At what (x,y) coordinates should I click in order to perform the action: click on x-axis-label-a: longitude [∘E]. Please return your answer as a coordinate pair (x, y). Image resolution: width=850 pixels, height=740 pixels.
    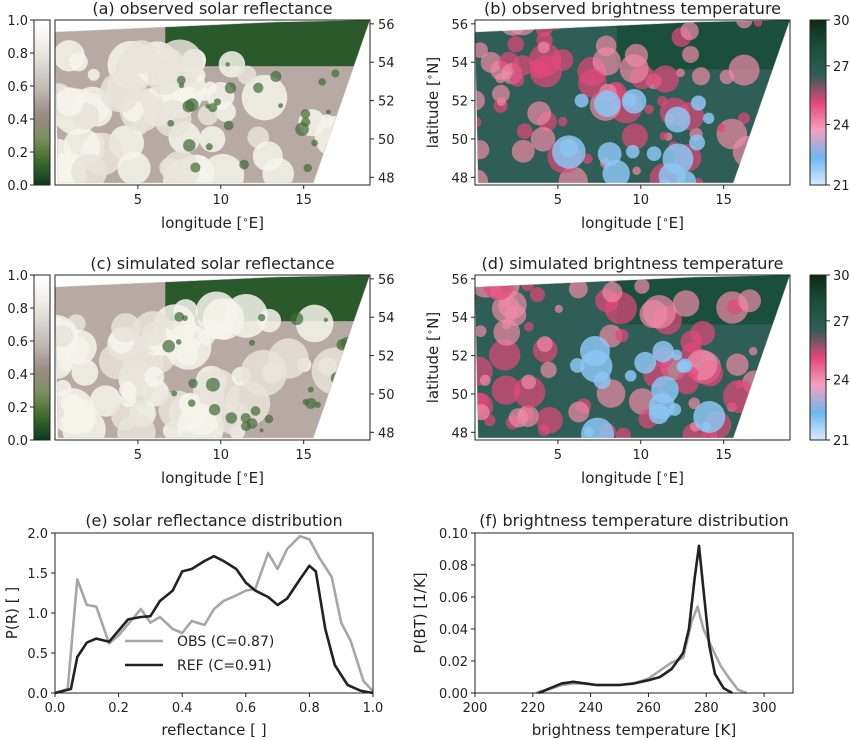
    Looking at the image, I should click on (212, 223).